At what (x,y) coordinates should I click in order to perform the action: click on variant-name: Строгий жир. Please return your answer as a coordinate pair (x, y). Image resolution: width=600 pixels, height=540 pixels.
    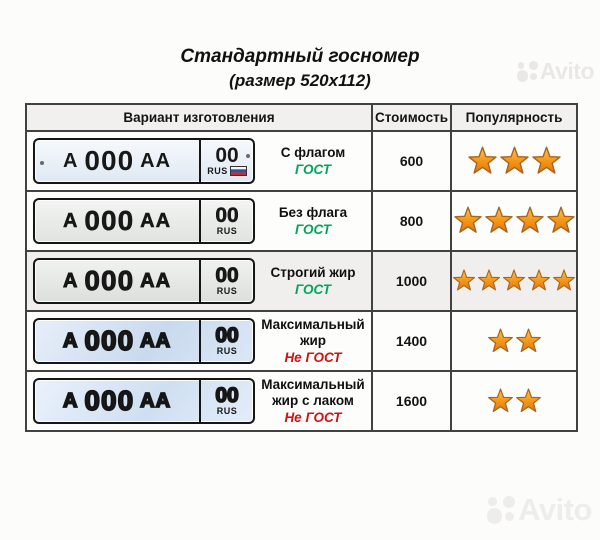
    Looking at the image, I should click on (313, 272).